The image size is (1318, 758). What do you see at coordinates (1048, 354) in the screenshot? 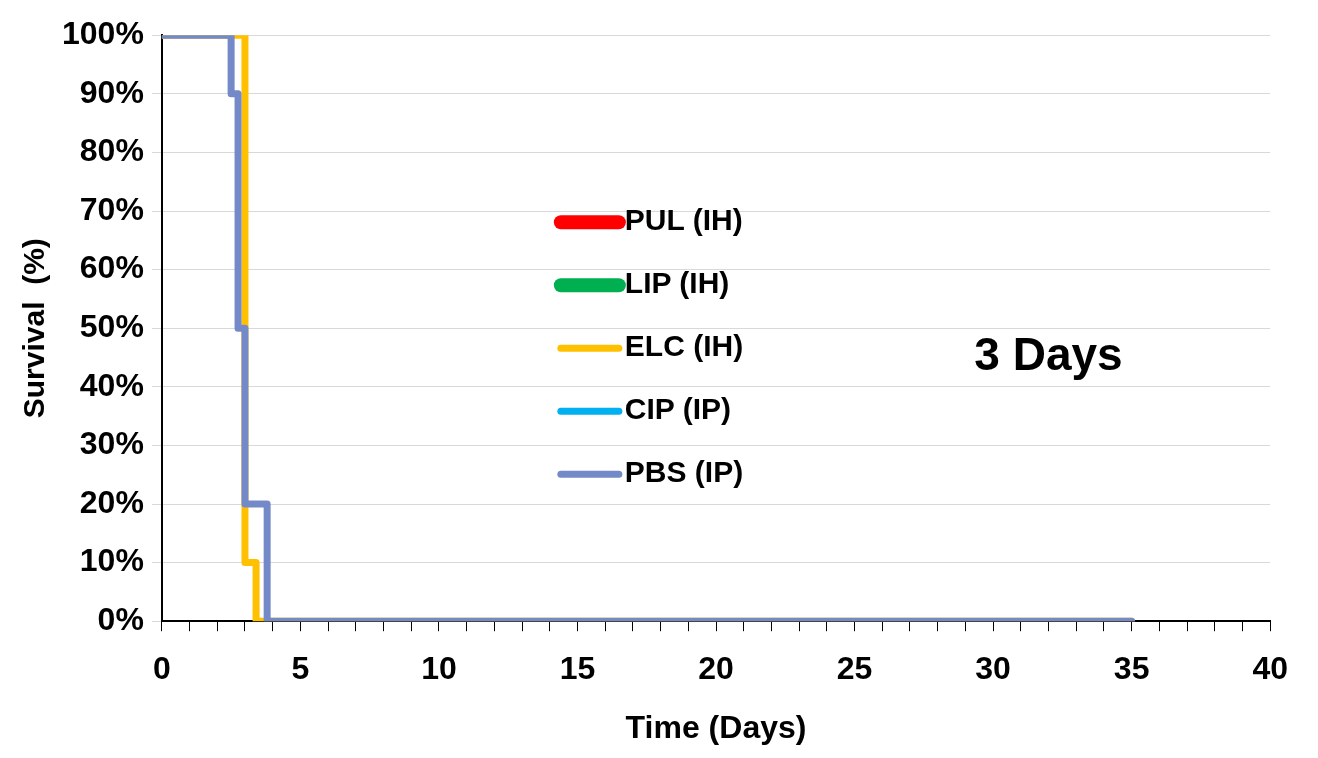
I see `annotation: 3 Days` at bounding box center [1048, 354].